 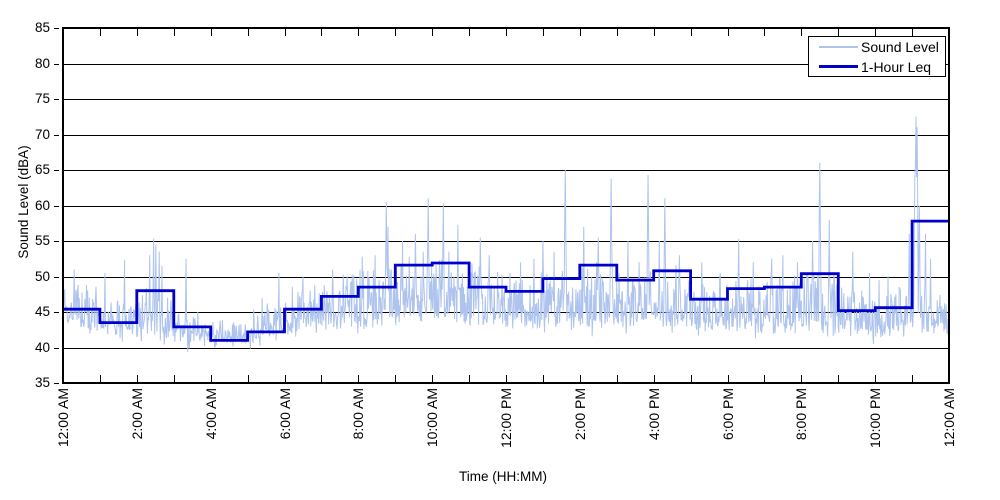 I want to click on legend-item-1-hour-leq: 1-Hour Leq, so click(x=877, y=67).